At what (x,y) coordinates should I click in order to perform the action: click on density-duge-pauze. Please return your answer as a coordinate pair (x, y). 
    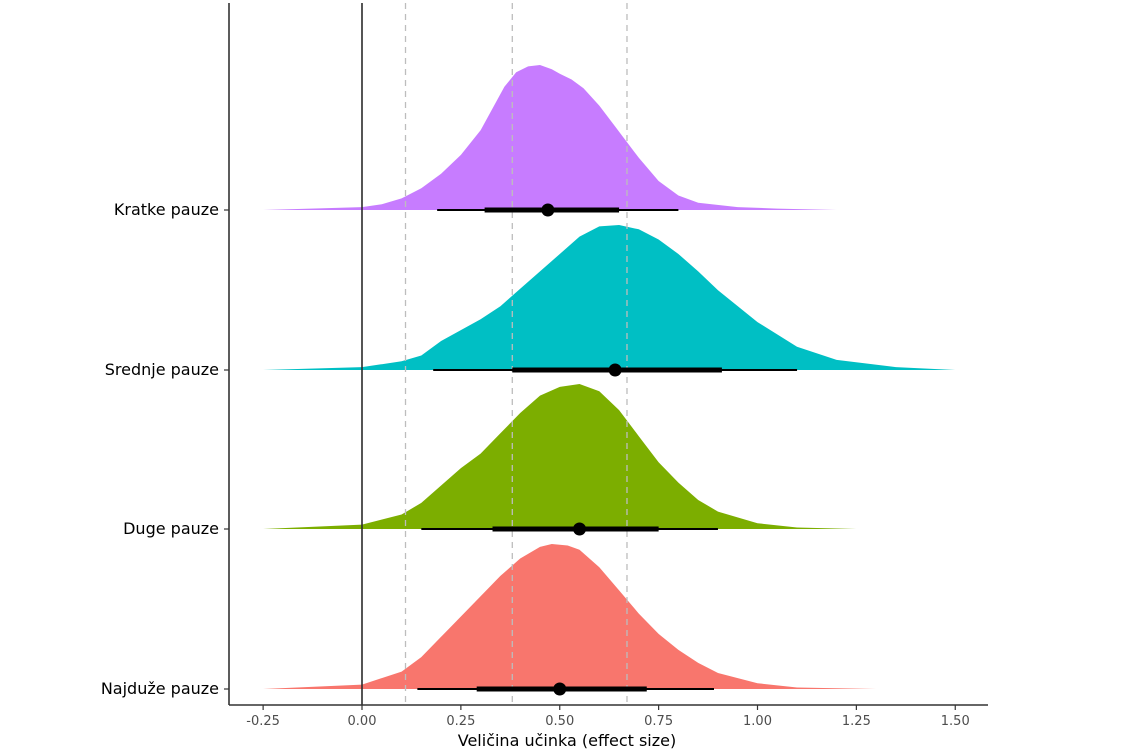
    Looking at the image, I should click on (599, 456).